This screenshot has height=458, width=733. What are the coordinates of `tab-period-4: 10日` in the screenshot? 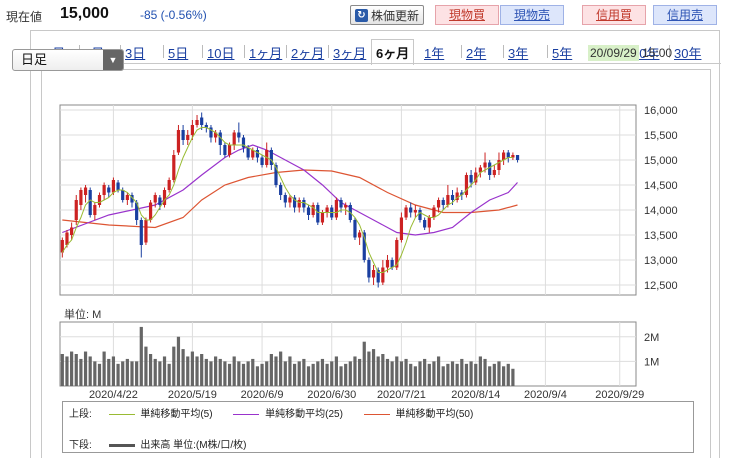 It's located at (221, 53).